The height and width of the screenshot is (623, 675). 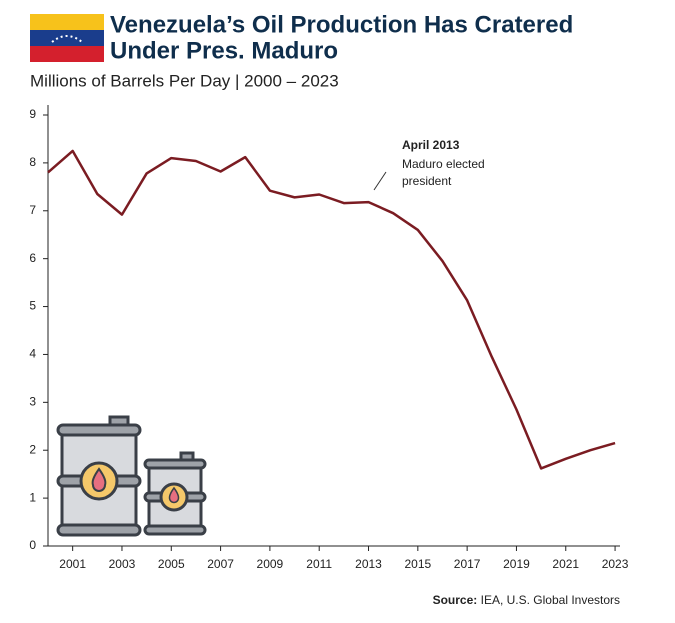 What do you see at coordinates (171, 564) in the screenshot?
I see `x-tick-label: 2005` at bounding box center [171, 564].